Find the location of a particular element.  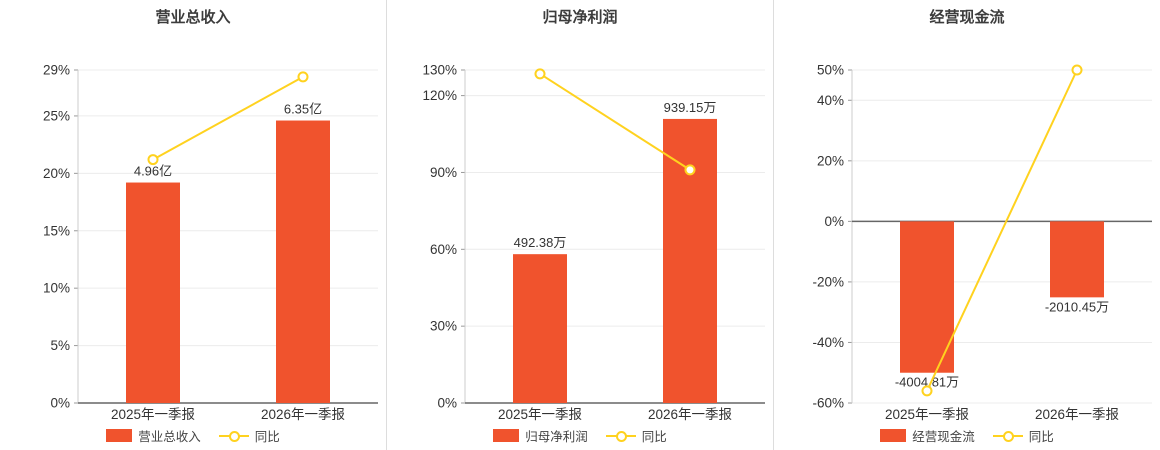

bar-value-label: -4004.81万 is located at coordinates (927, 382).